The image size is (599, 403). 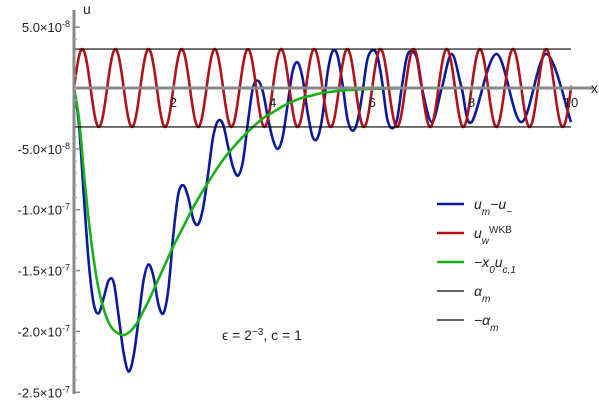 I want to click on legend-label-alpha_m: αm, so click(x=482, y=294).